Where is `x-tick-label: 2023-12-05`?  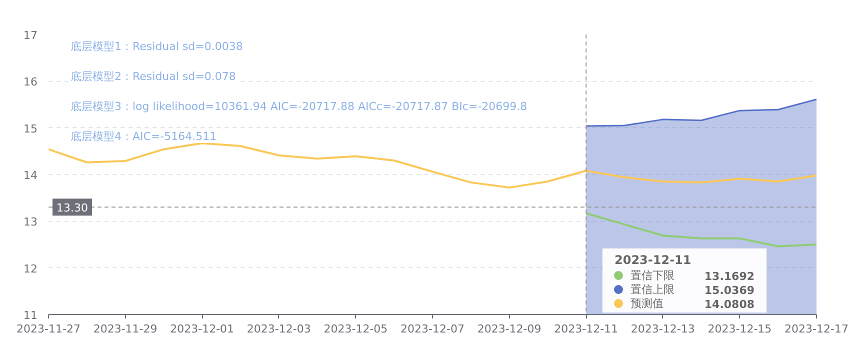 x-tick-label: 2023-12-05 is located at coordinates (356, 329).